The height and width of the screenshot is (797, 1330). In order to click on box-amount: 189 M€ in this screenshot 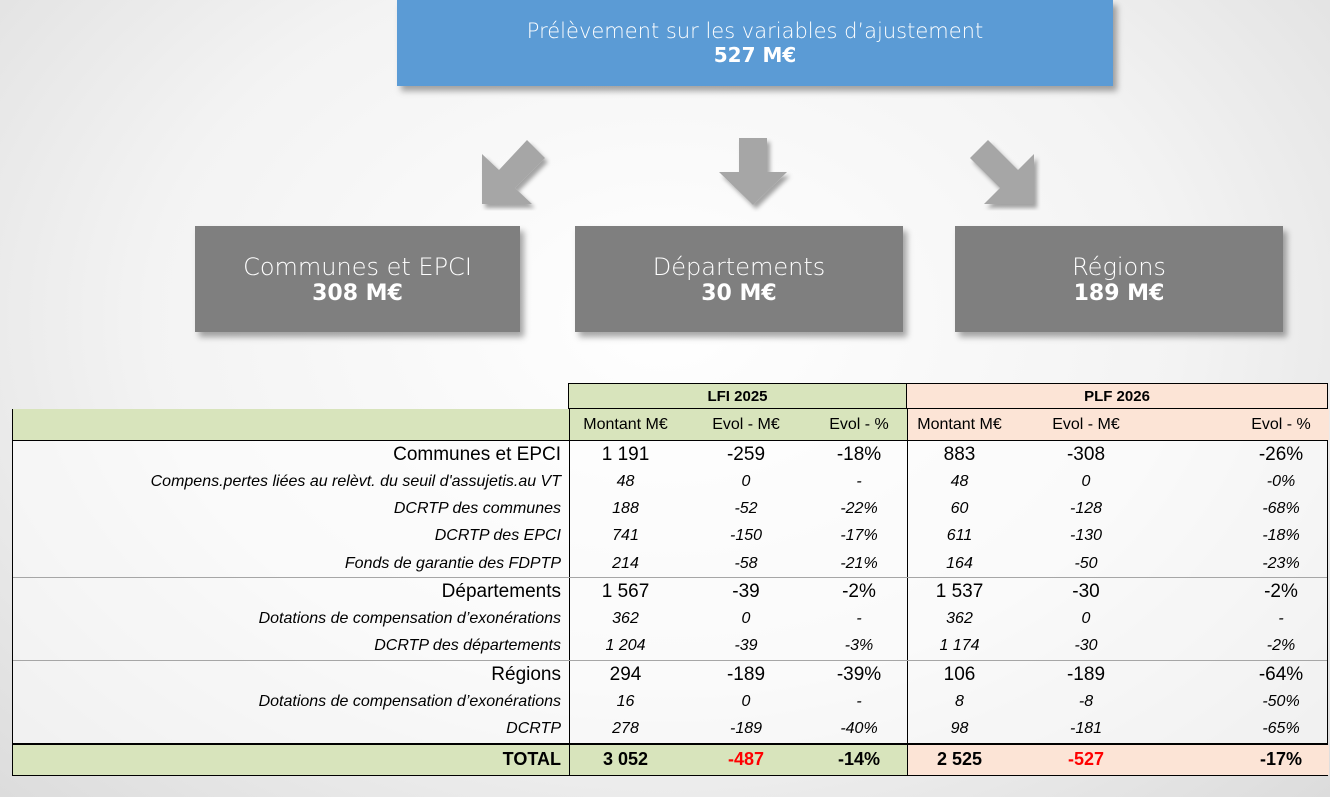, I will do `click(1119, 293)`.